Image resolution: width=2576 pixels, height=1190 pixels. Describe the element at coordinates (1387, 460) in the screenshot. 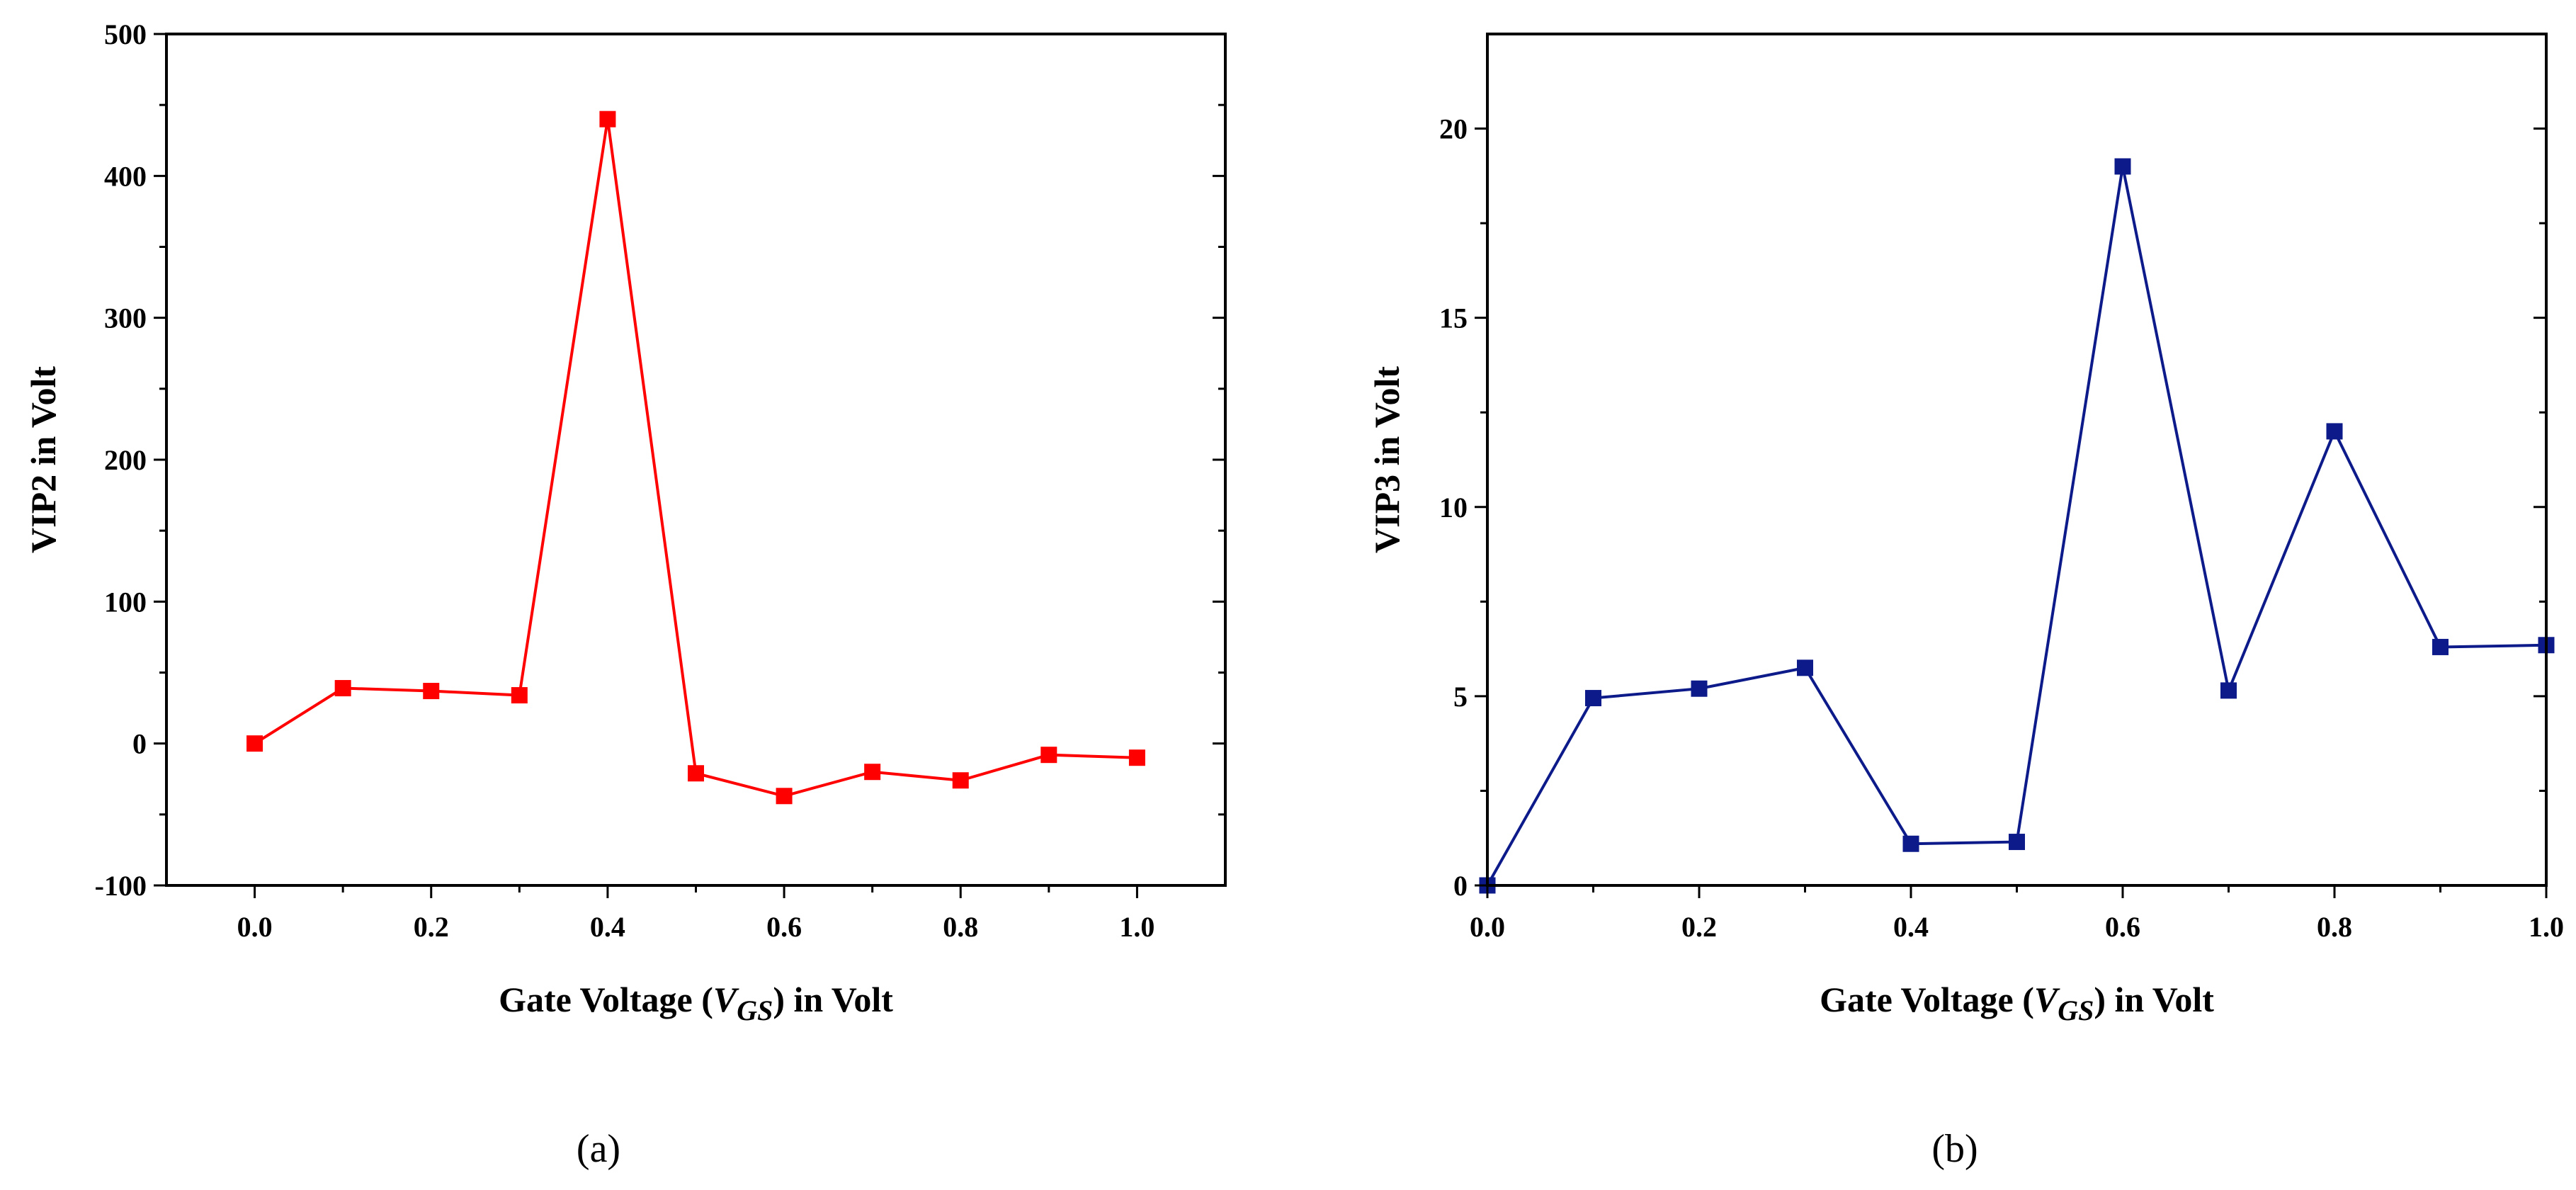

I see `chart-b-ylabel: VIP3 in Volt` at that location.